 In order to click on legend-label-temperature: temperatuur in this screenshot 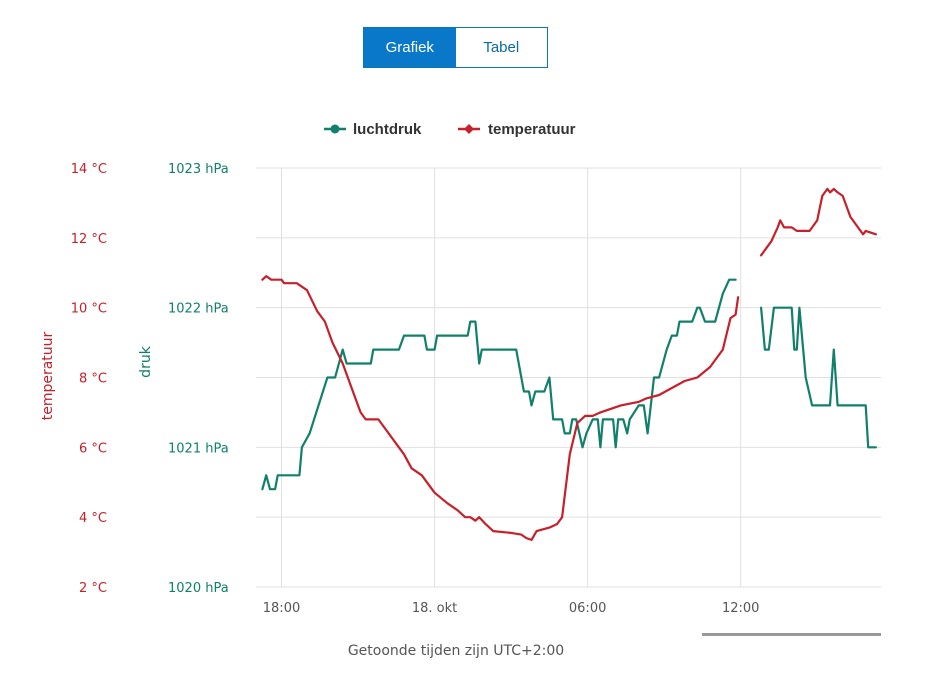, I will do `click(532, 129)`.